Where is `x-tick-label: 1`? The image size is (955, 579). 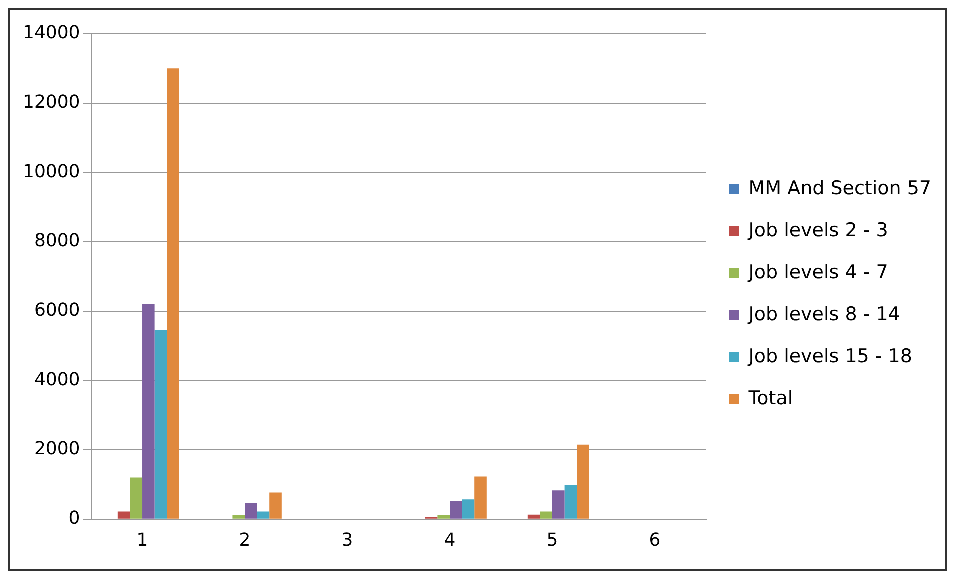 x-tick-label: 1 is located at coordinates (142, 540).